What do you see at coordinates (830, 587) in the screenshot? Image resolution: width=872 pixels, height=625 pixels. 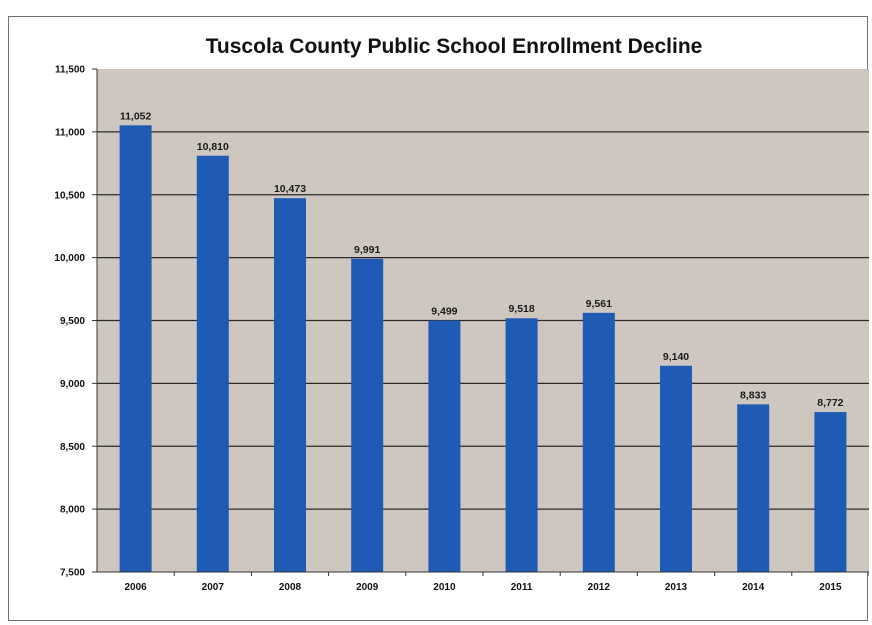 I see `x-tick-label: 2015` at bounding box center [830, 587].